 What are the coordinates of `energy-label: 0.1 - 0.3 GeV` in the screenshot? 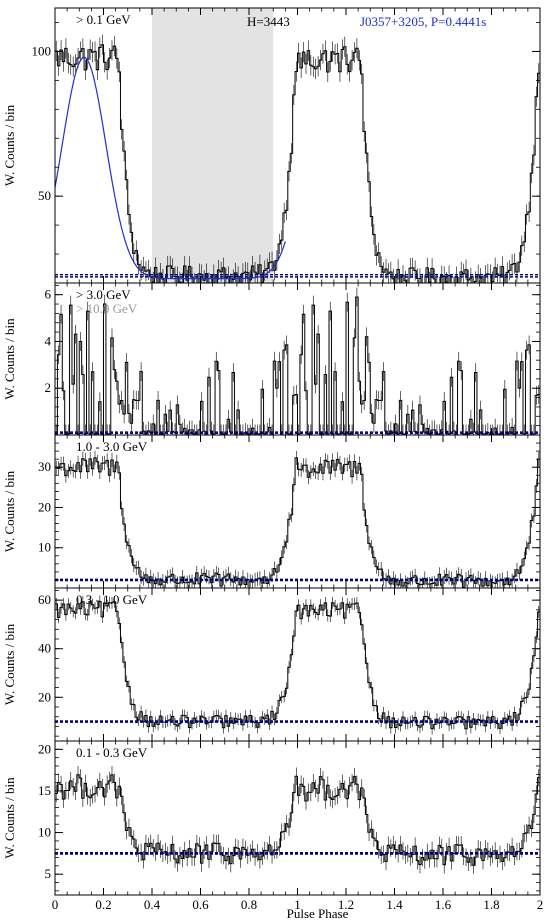 It's located at (112, 752).